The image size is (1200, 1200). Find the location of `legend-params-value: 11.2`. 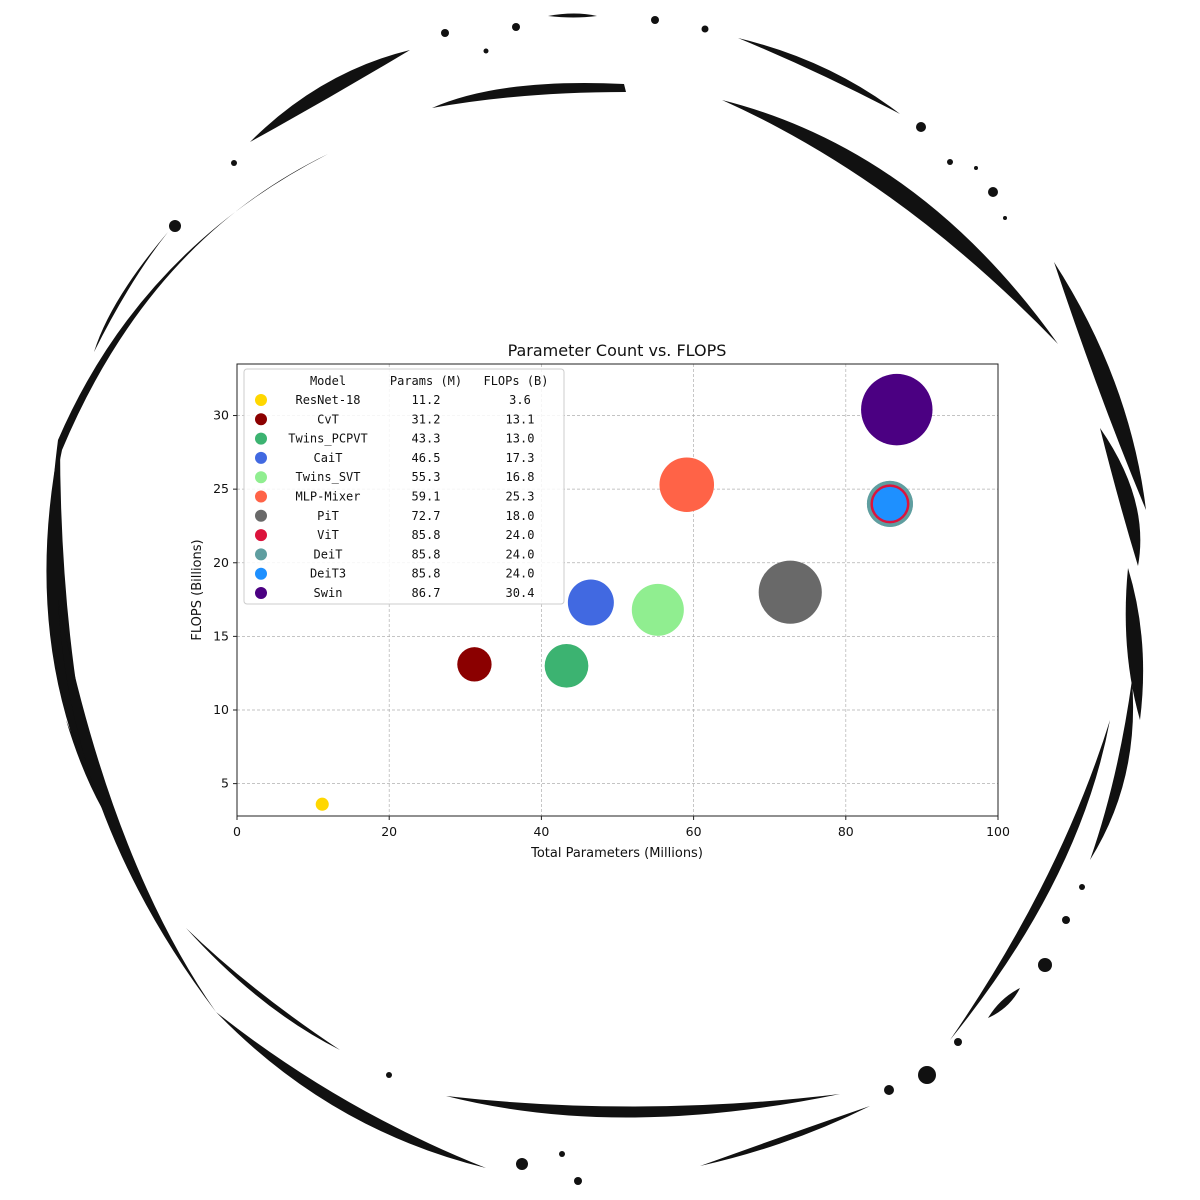

legend-params-value: 11.2 is located at coordinates (426, 400).